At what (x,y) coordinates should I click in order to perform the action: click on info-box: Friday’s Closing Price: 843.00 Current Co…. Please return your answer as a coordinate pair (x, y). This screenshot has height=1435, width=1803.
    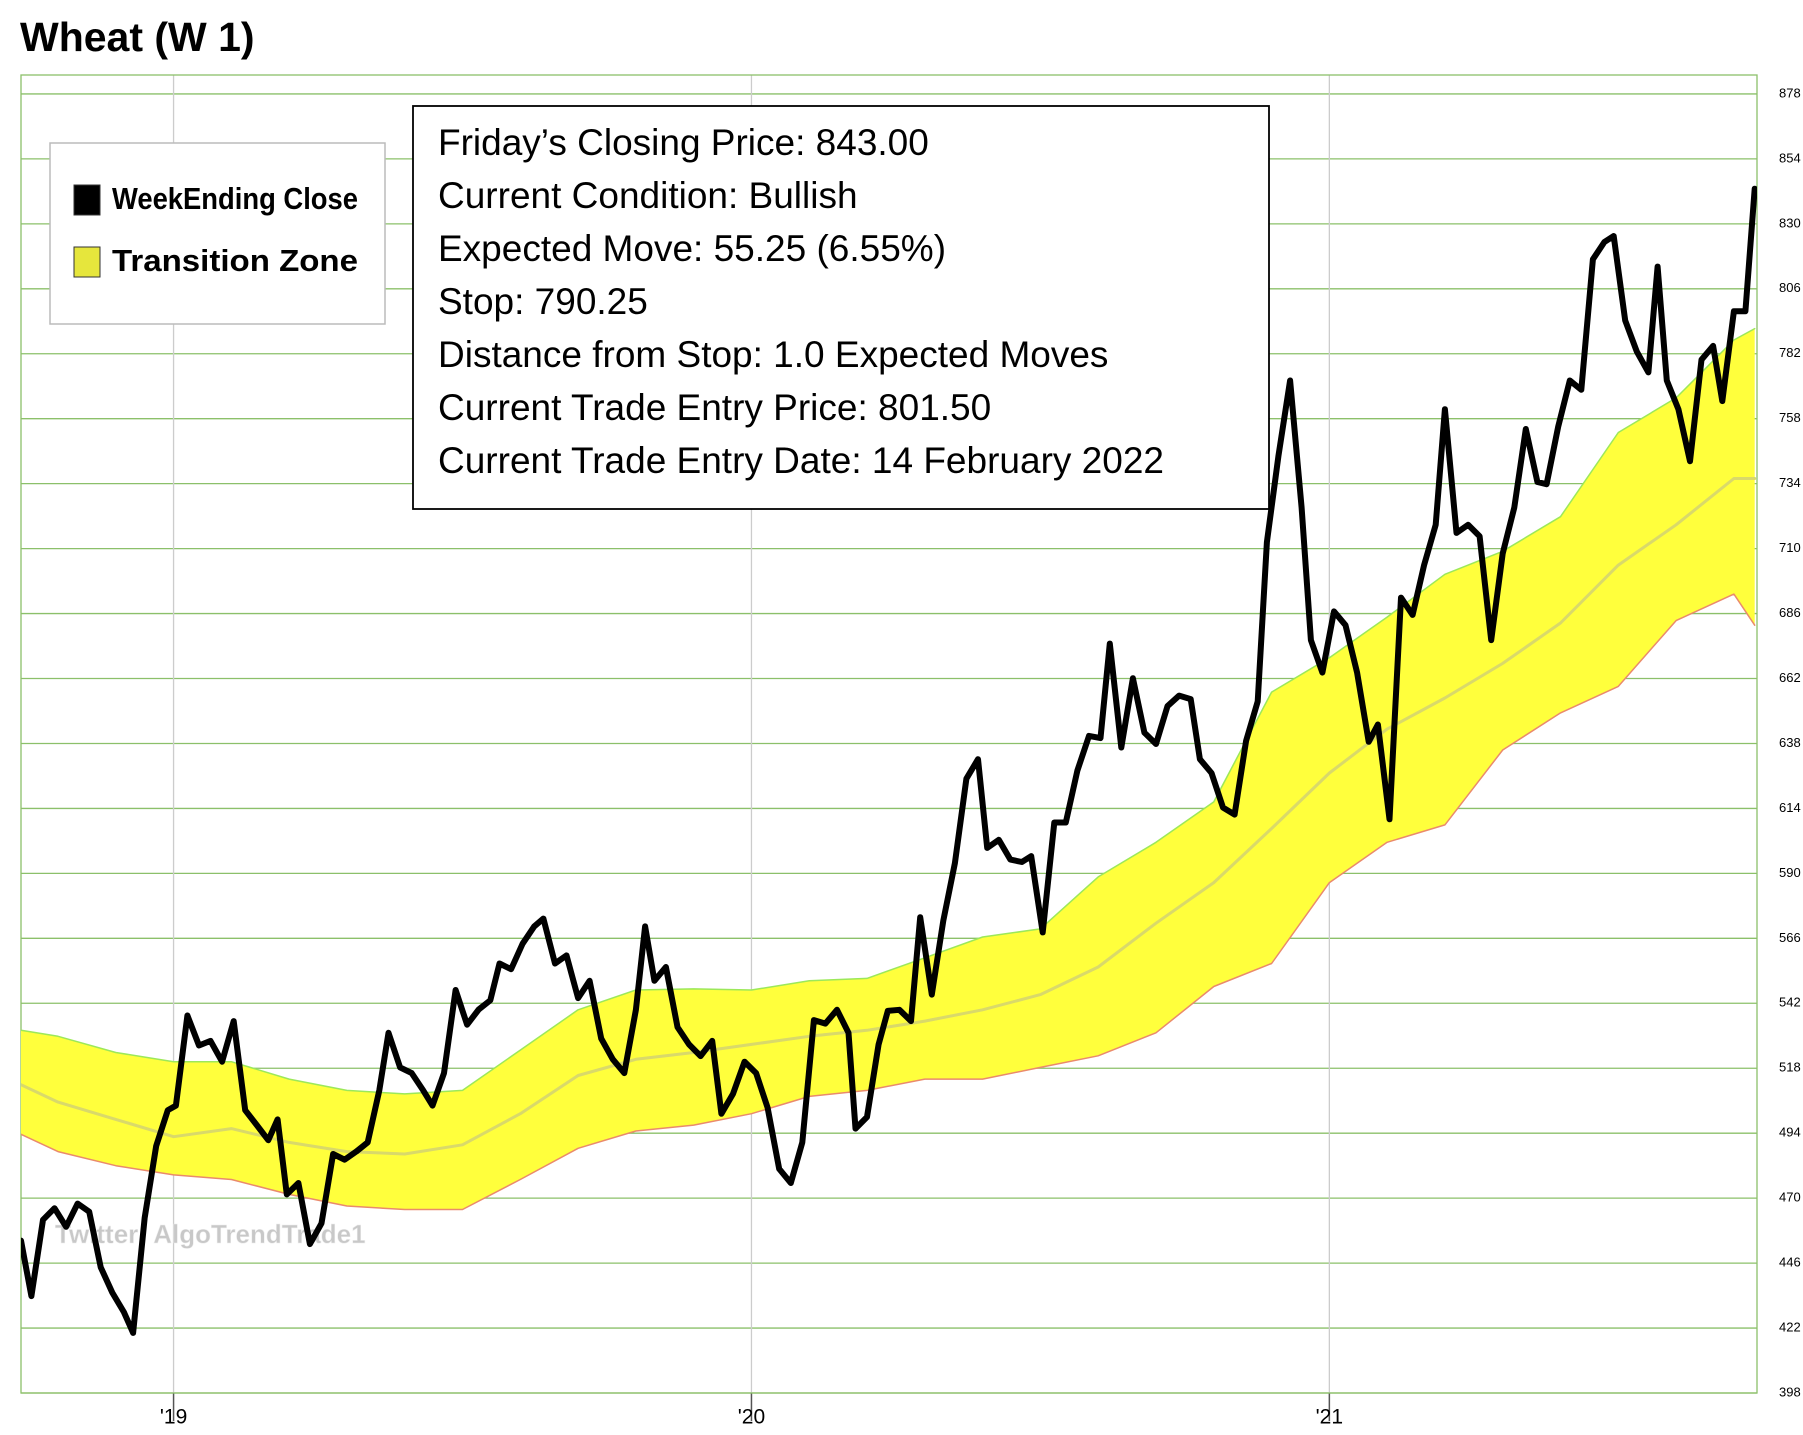
    Looking at the image, I should click on (841, 307).